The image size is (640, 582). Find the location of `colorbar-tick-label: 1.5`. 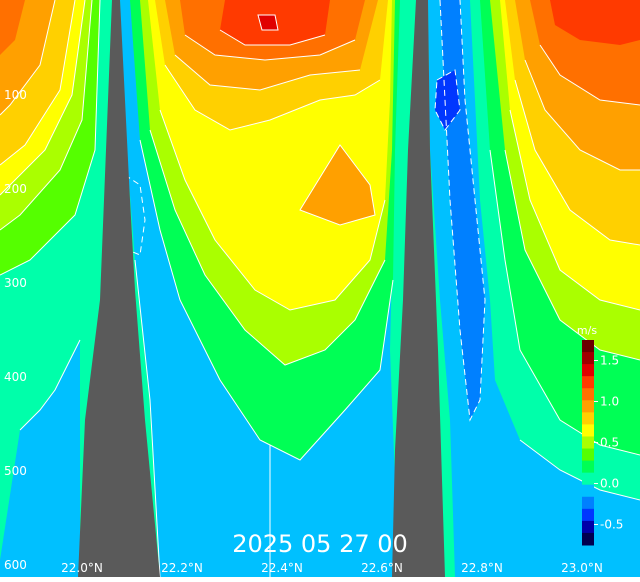

colorbar-tick-label: 1.5 is located at coordinates (609, 361).